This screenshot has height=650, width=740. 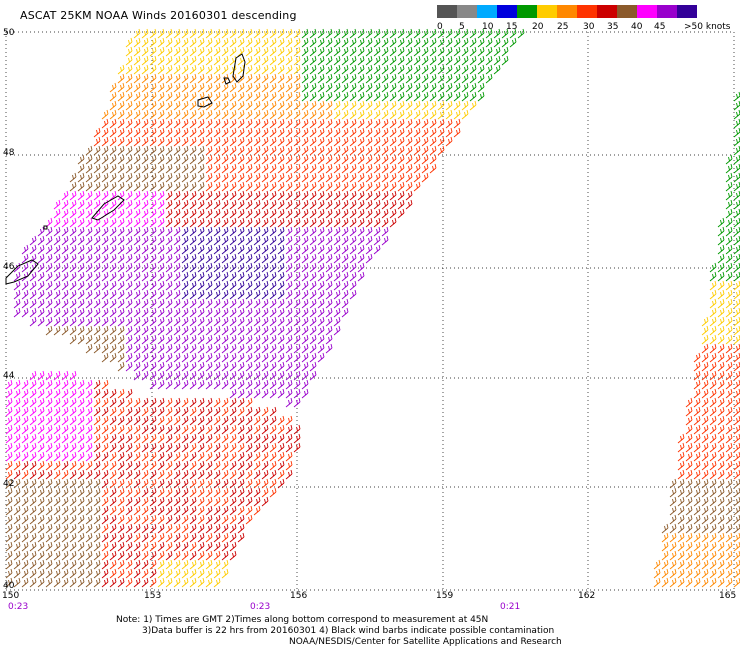 What do you see at coordinates (660, 27) in the screenshot?
I see `legend-label: 45` at bounding box center [660, 27].